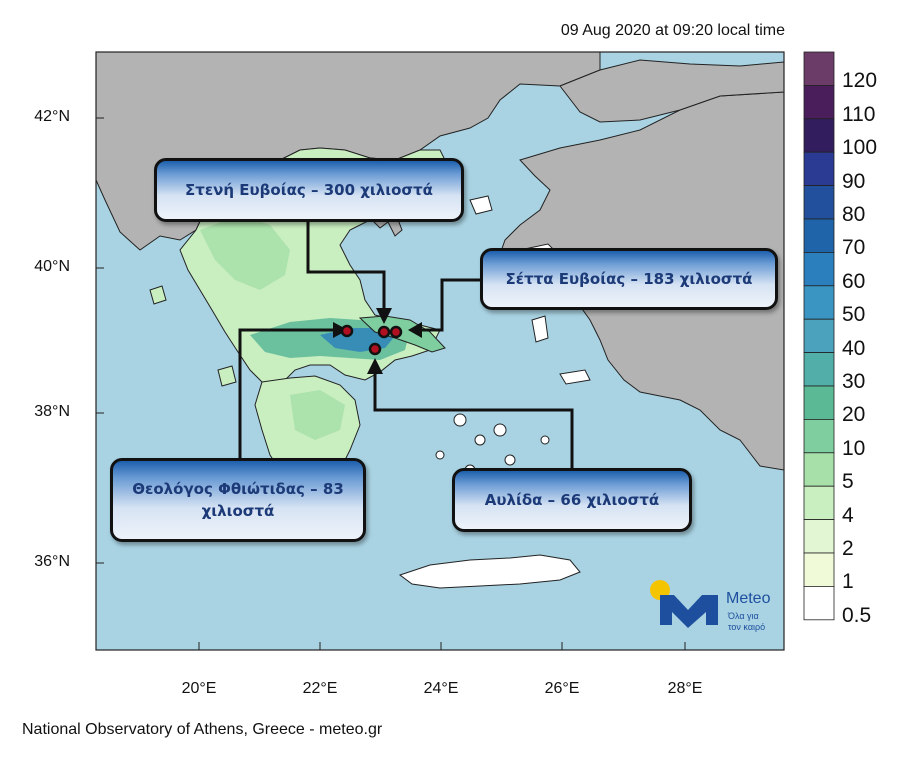 The image size is (900, 768). What do you see at coordinates (854, 181) in the screenshot?
I see `colorbar-label: 90` at bounding box center [854, 181].